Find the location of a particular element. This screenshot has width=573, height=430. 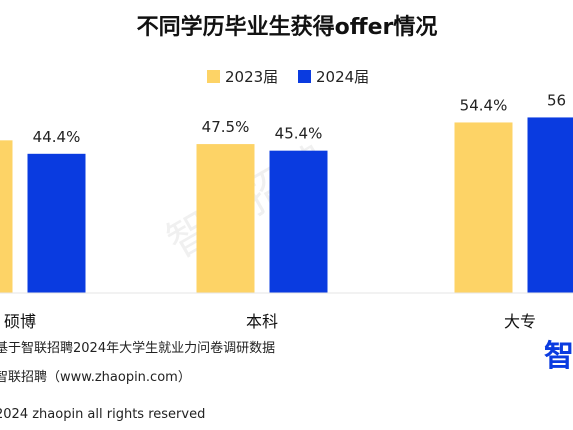

data-label-本科-2024届: 45.4% is located at coordinates (299, 134).